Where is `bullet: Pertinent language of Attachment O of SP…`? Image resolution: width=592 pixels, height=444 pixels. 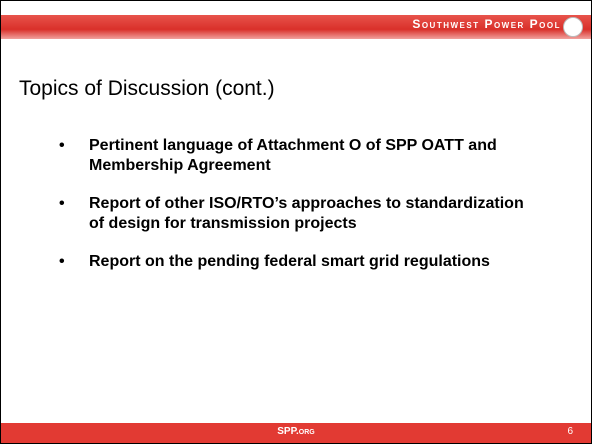
bullet: Pertinent language of Attachment O of SP… is located at coordinates (294, 156).